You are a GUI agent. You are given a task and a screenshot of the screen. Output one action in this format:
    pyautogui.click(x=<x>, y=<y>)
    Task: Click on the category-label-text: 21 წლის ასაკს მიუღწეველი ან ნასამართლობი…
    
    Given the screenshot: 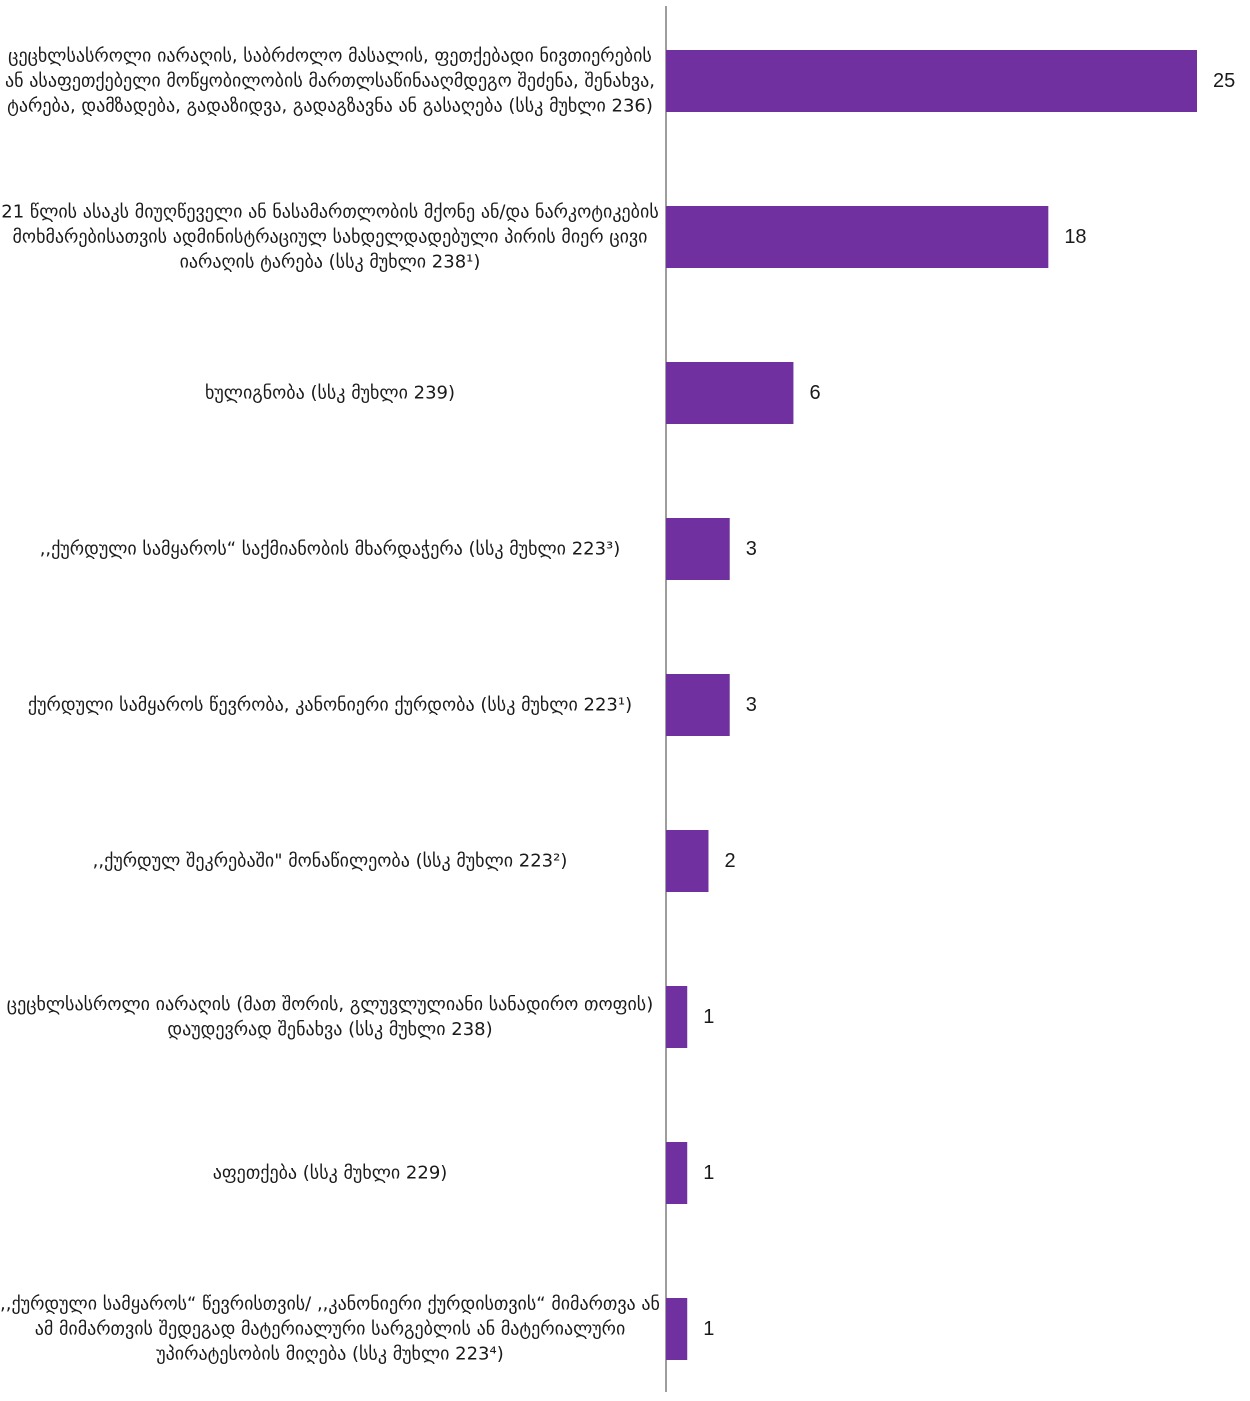 What is the action you would take?
    pyautogui.click(x=330, y=237)
    